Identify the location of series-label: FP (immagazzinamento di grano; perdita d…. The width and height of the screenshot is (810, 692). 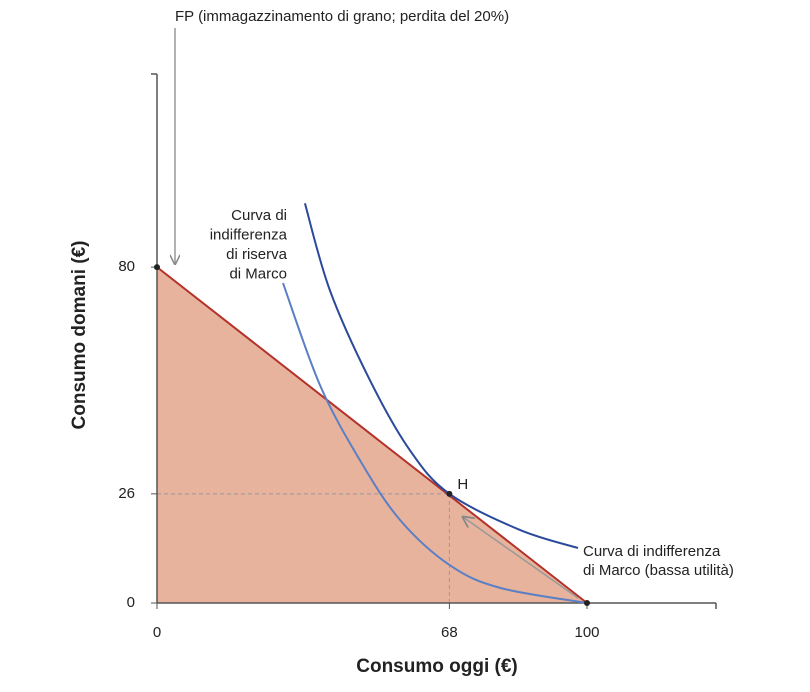
(342, 16).